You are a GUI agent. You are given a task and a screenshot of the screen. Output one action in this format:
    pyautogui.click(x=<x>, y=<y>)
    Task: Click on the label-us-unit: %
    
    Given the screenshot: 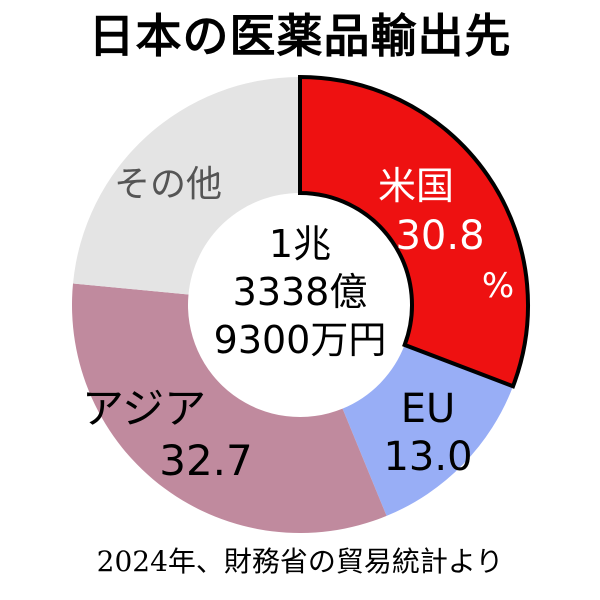 What is the action you would take?
    pyautogui.click(x=498, y=286)
    